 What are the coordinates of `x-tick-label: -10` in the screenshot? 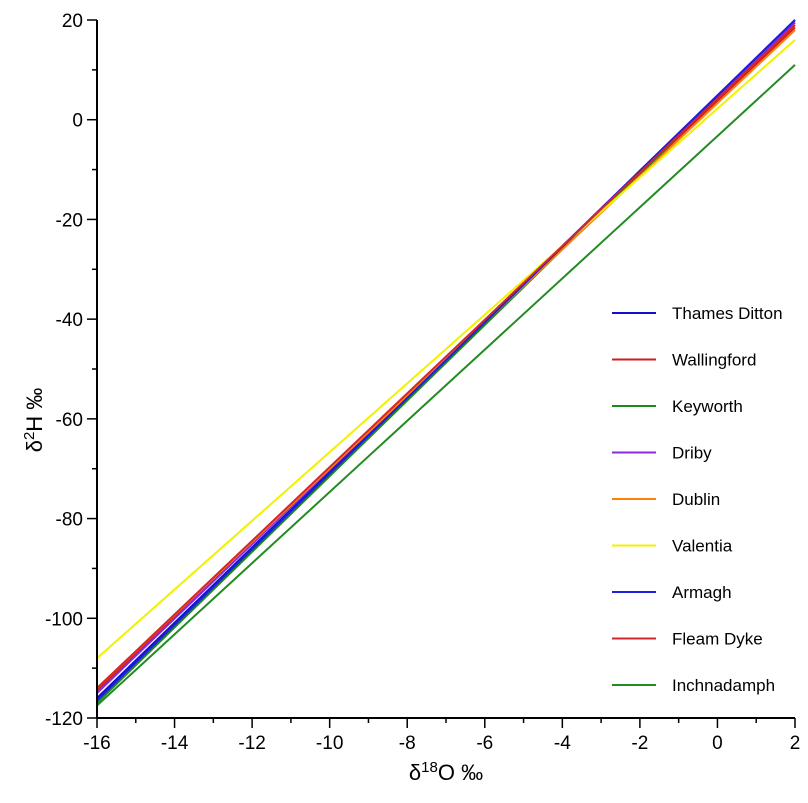 It's located at (329, 743).